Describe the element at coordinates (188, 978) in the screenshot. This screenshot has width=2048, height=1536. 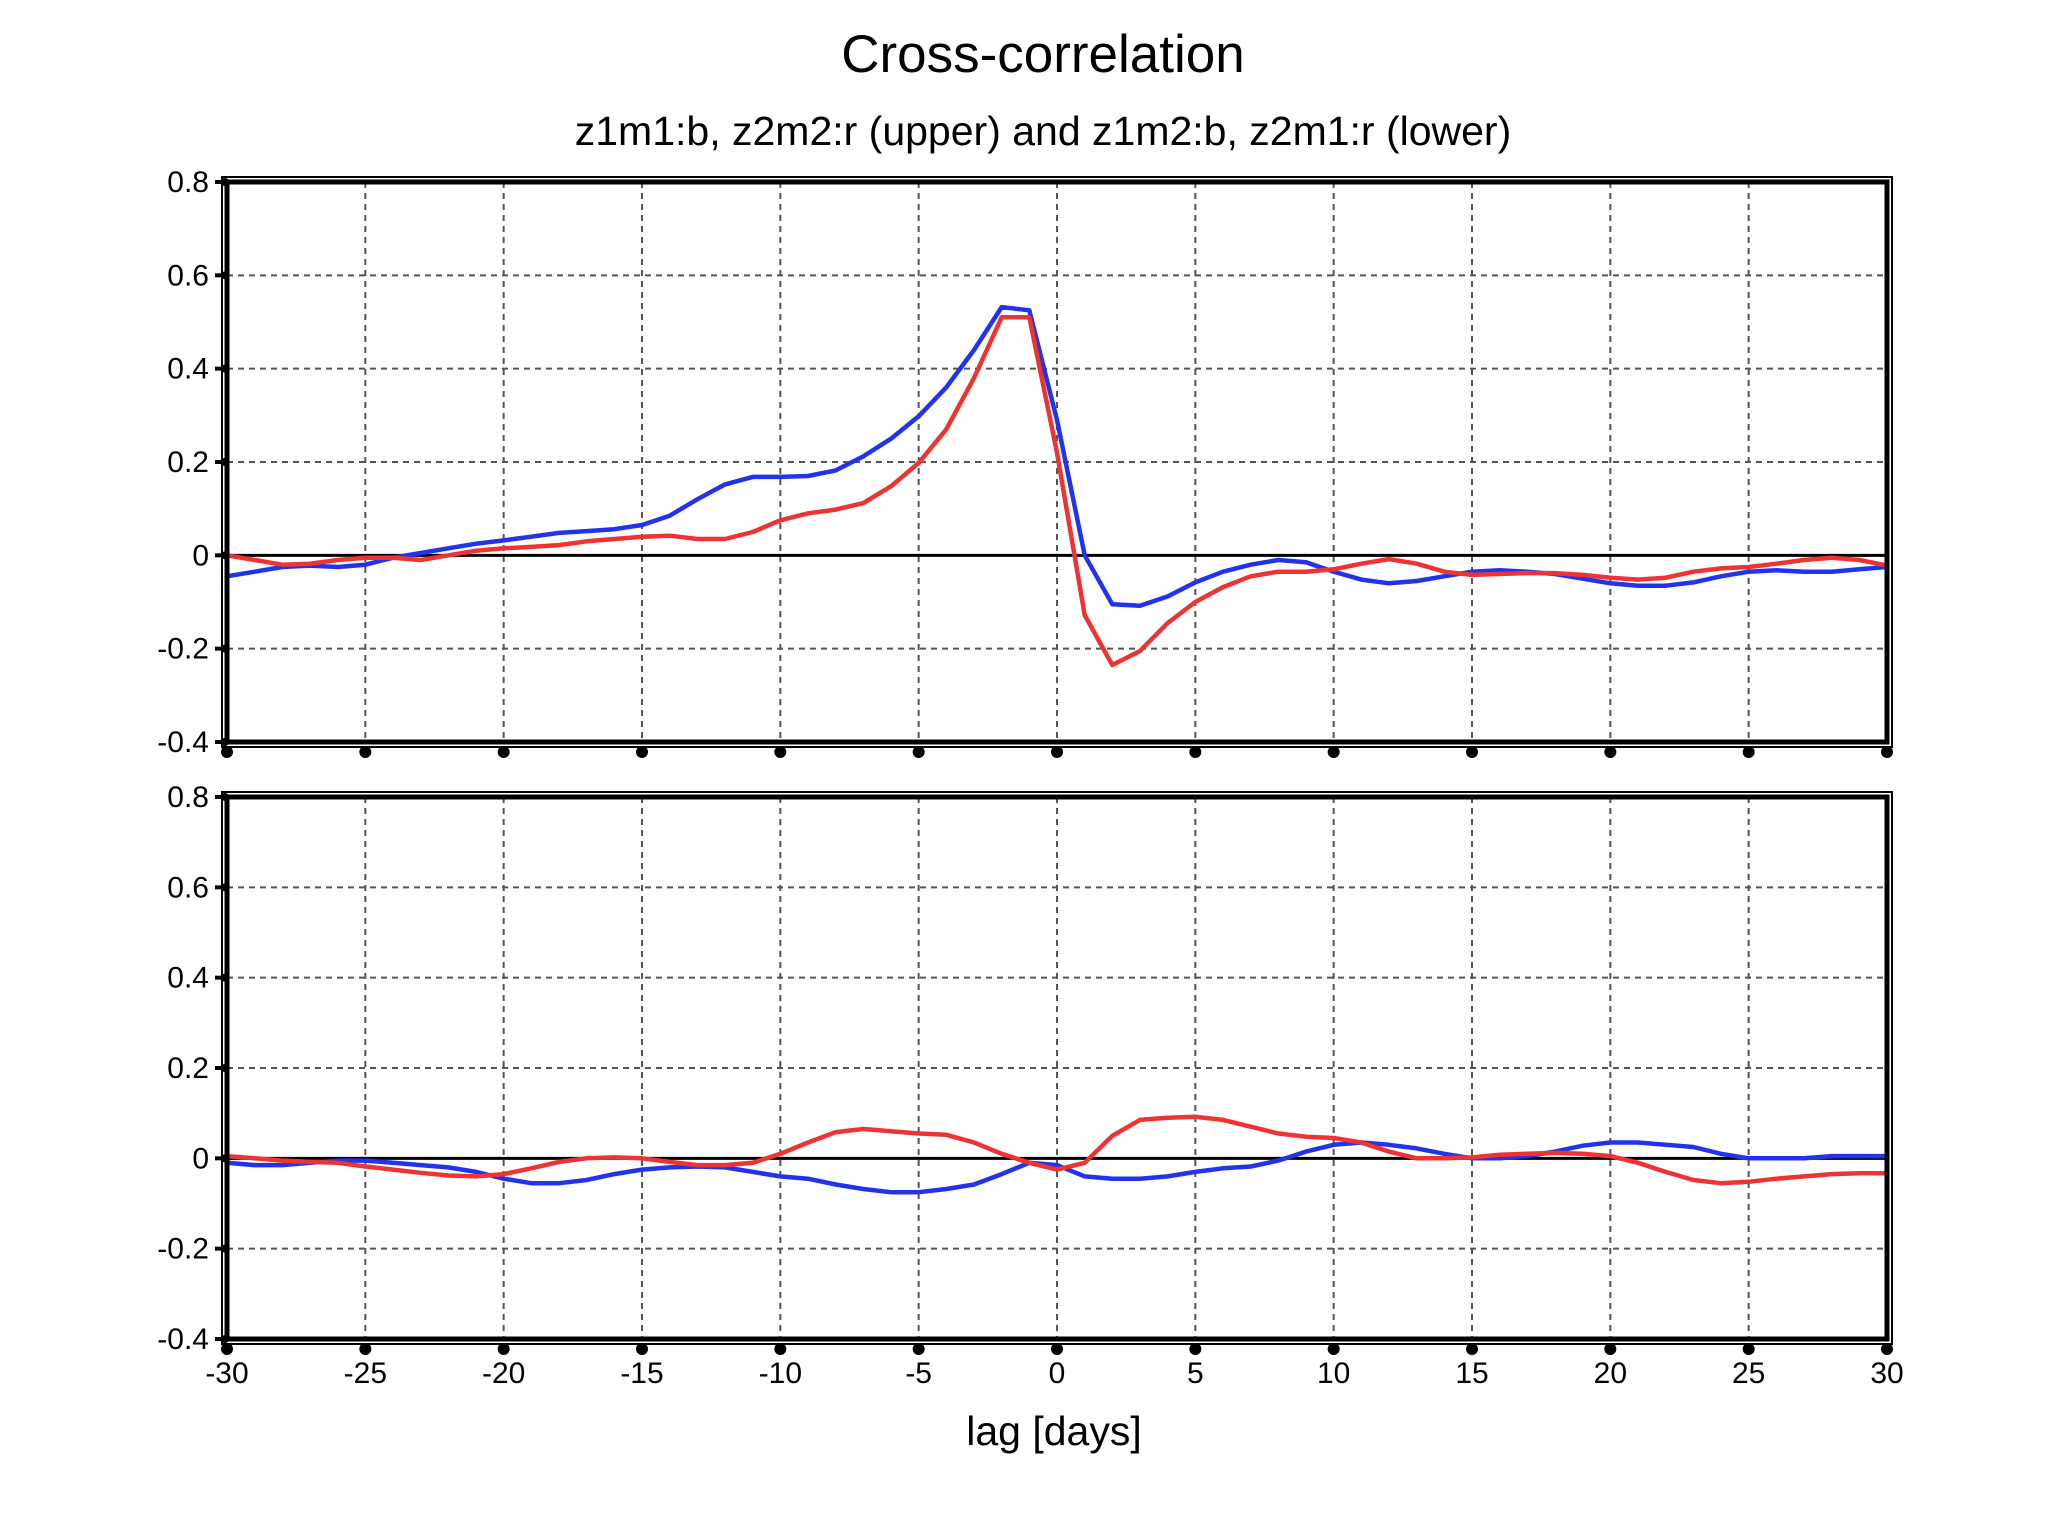
I see `lower-ytick-label-4: 0.4` at that location.